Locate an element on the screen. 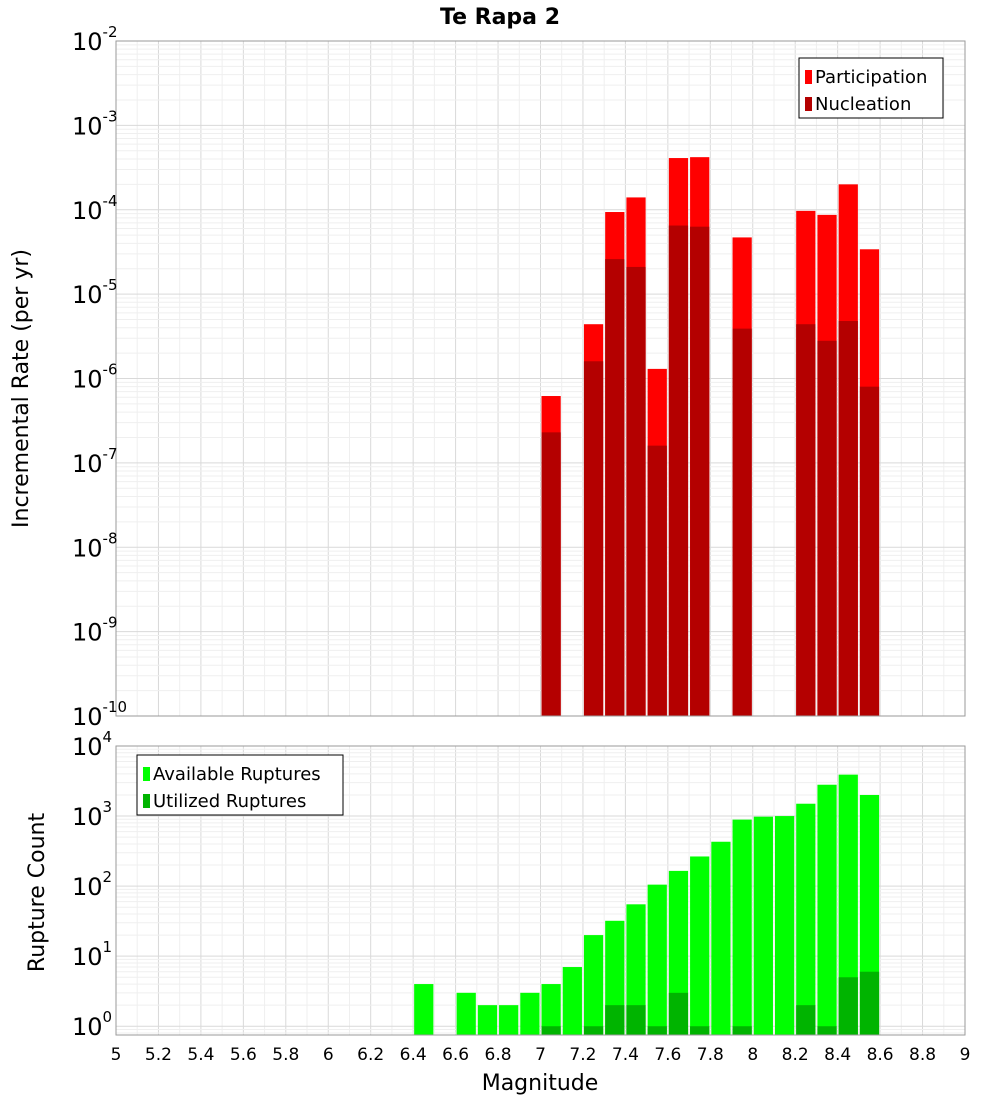 The image size is (1000, 1100). y-tick-label: 10¹ is located at coordinates (92, 954).